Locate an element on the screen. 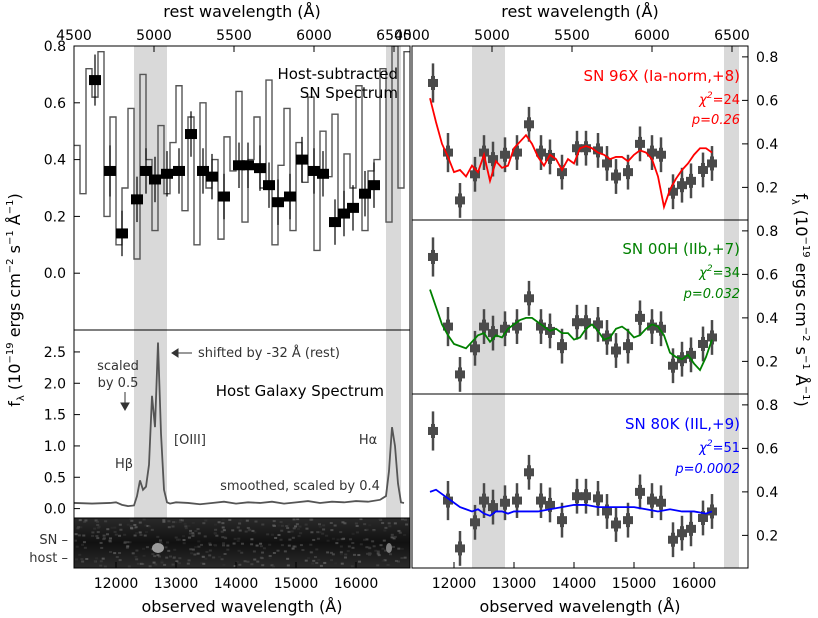 The width and height of the screenshot is (818, 618). top-tick-label: 5000 is located at coordinates (154, 36).